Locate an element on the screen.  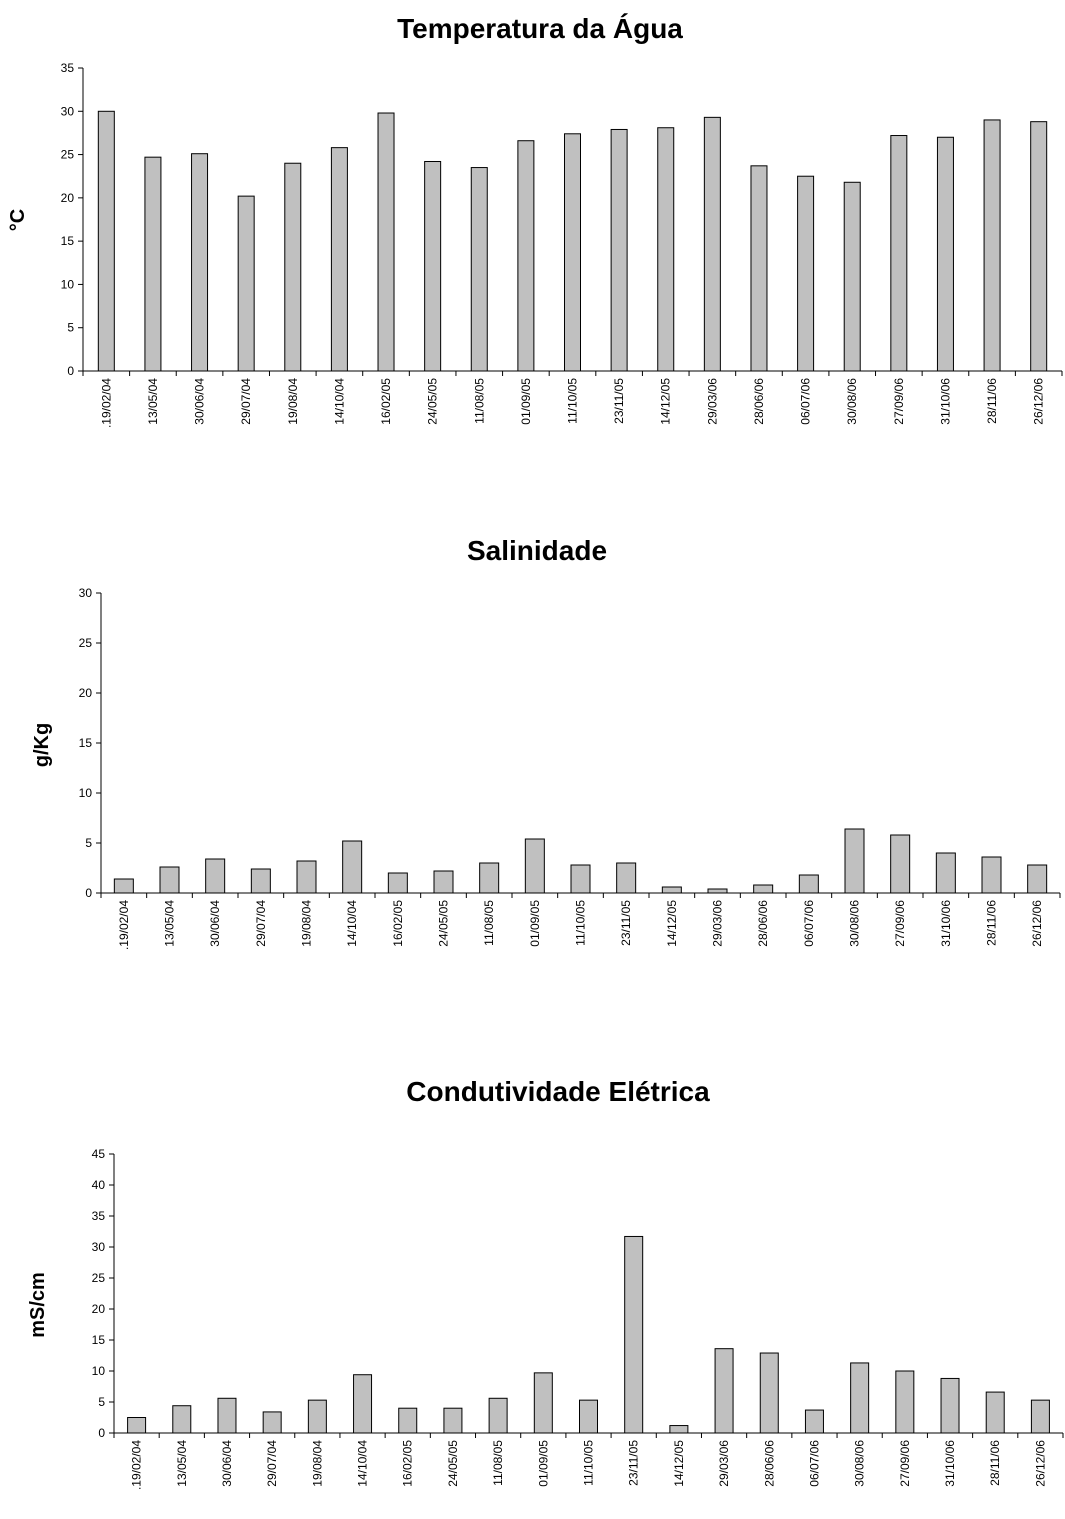
temperatura-y-tick-label: 15 is located at coordinates (68, 241).